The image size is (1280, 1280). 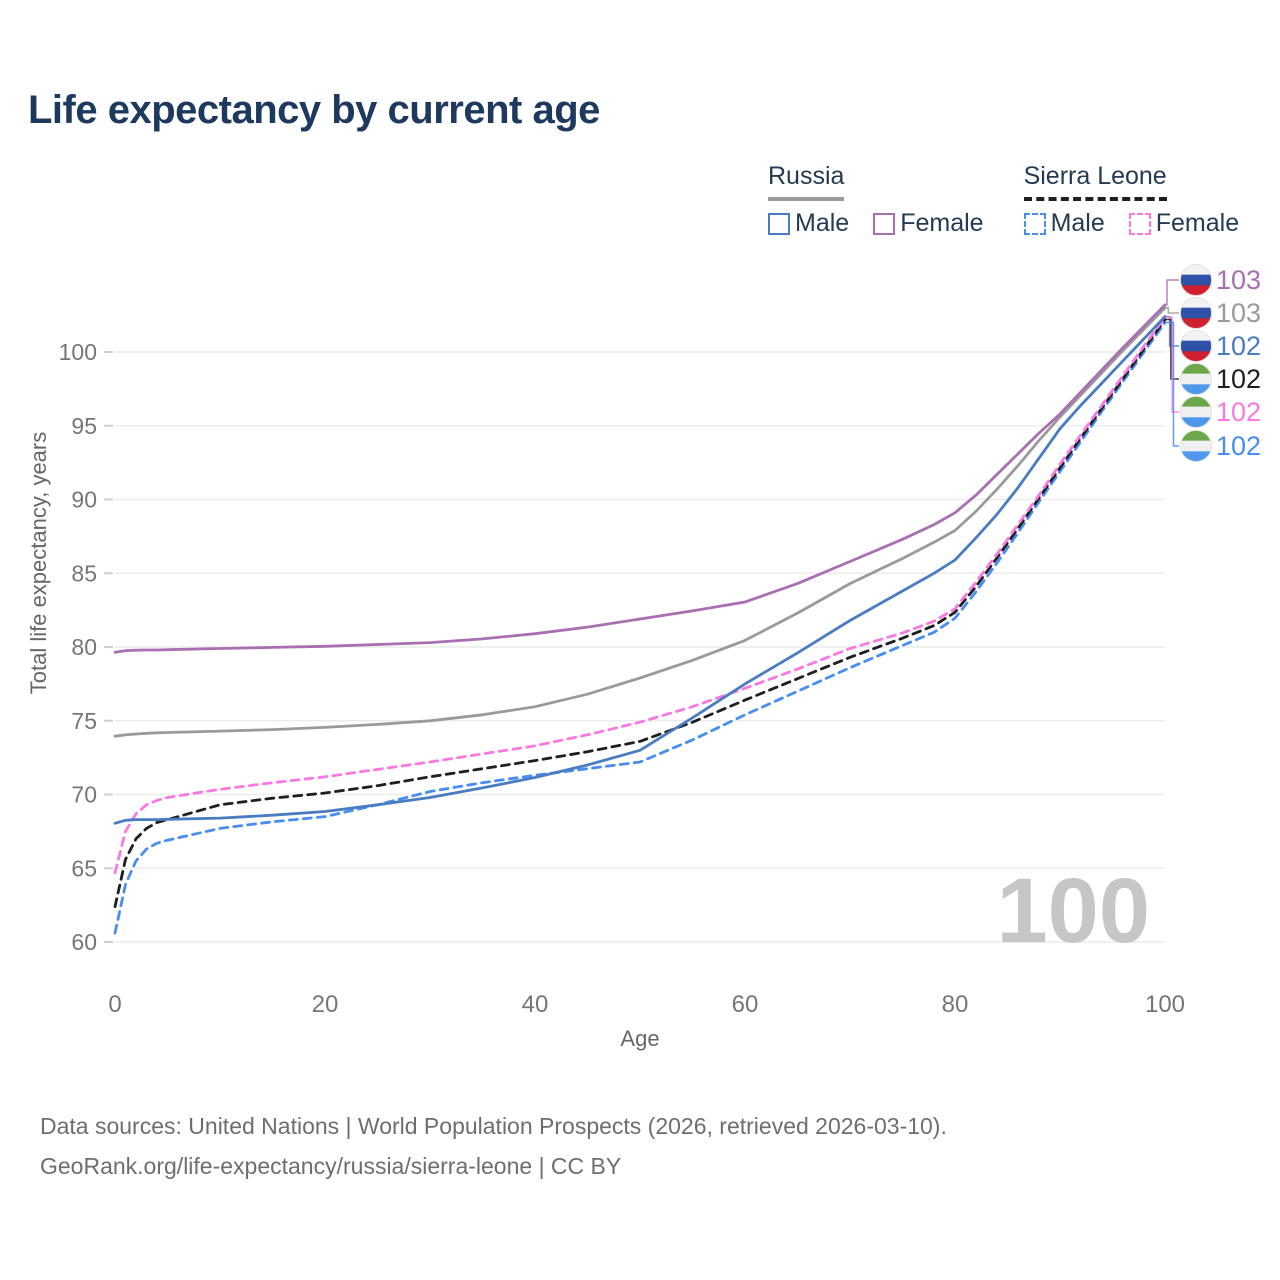 I want to click on legend-item-russia-female: Female, so click(x=928, y=223).